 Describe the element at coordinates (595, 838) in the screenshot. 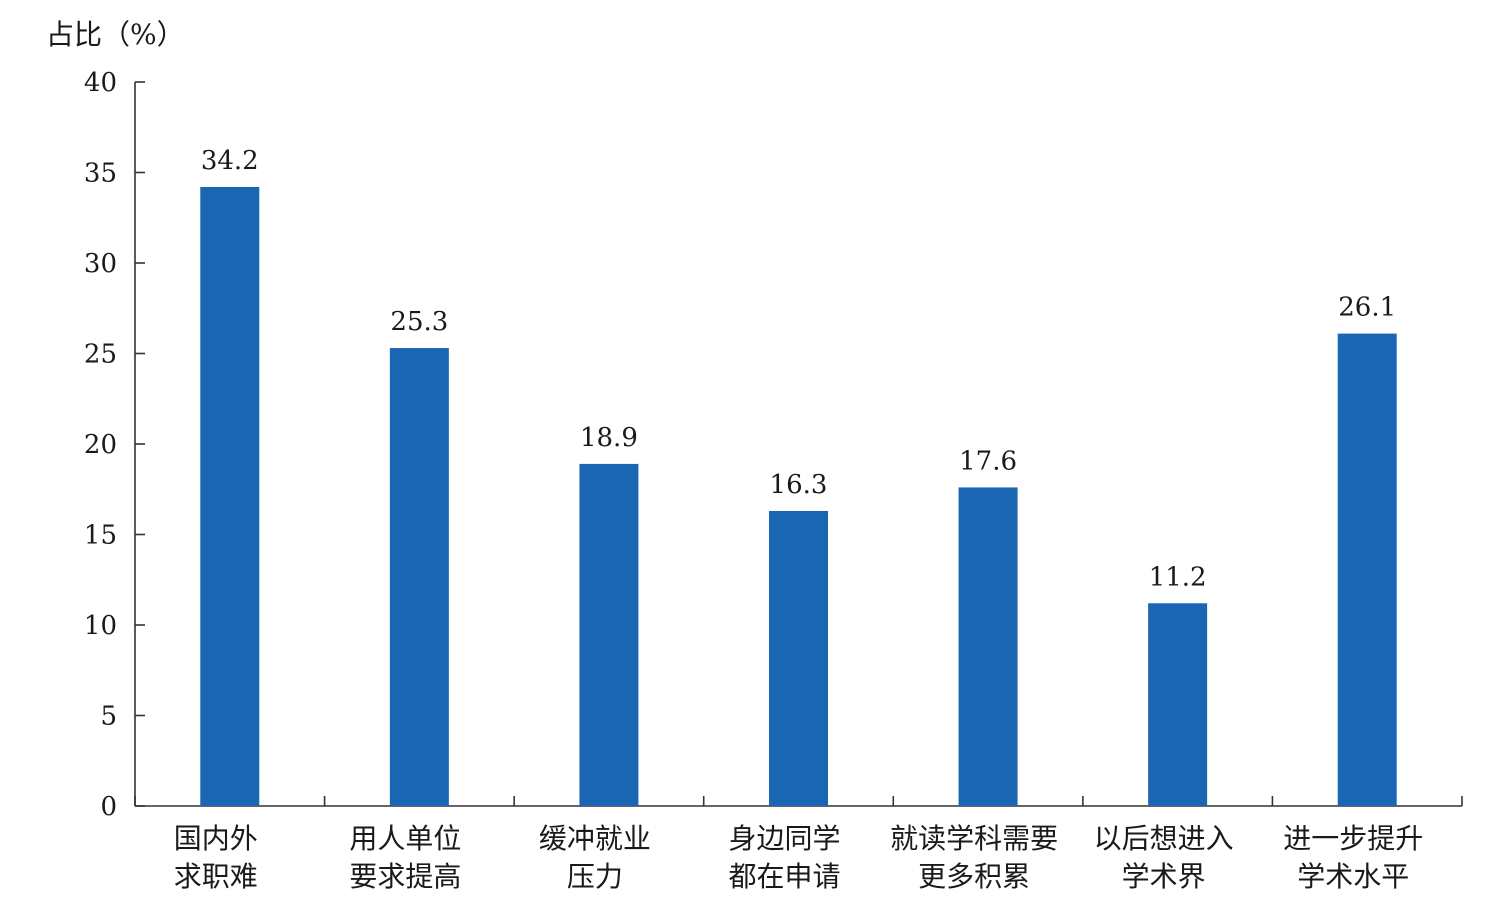

I see `x-tick-label: 缓冲就业` at that location.